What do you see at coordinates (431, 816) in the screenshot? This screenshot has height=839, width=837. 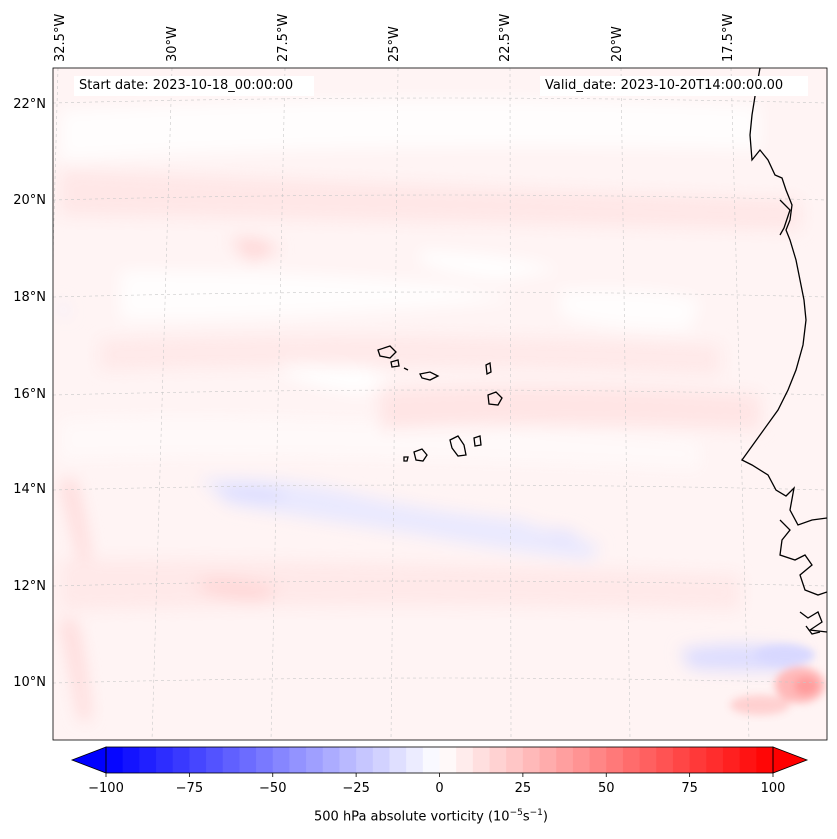 I see `colorbar-label: 500 hPa absolute vorticity (10−5s−1)` at bounding box center [431, 816].